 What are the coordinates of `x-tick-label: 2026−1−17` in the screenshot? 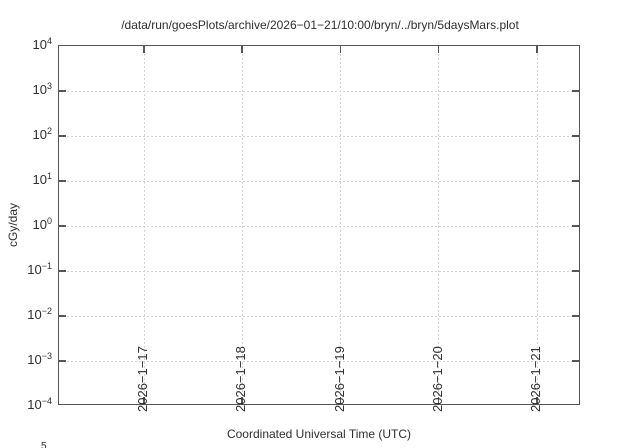 It's located at (142, 379).